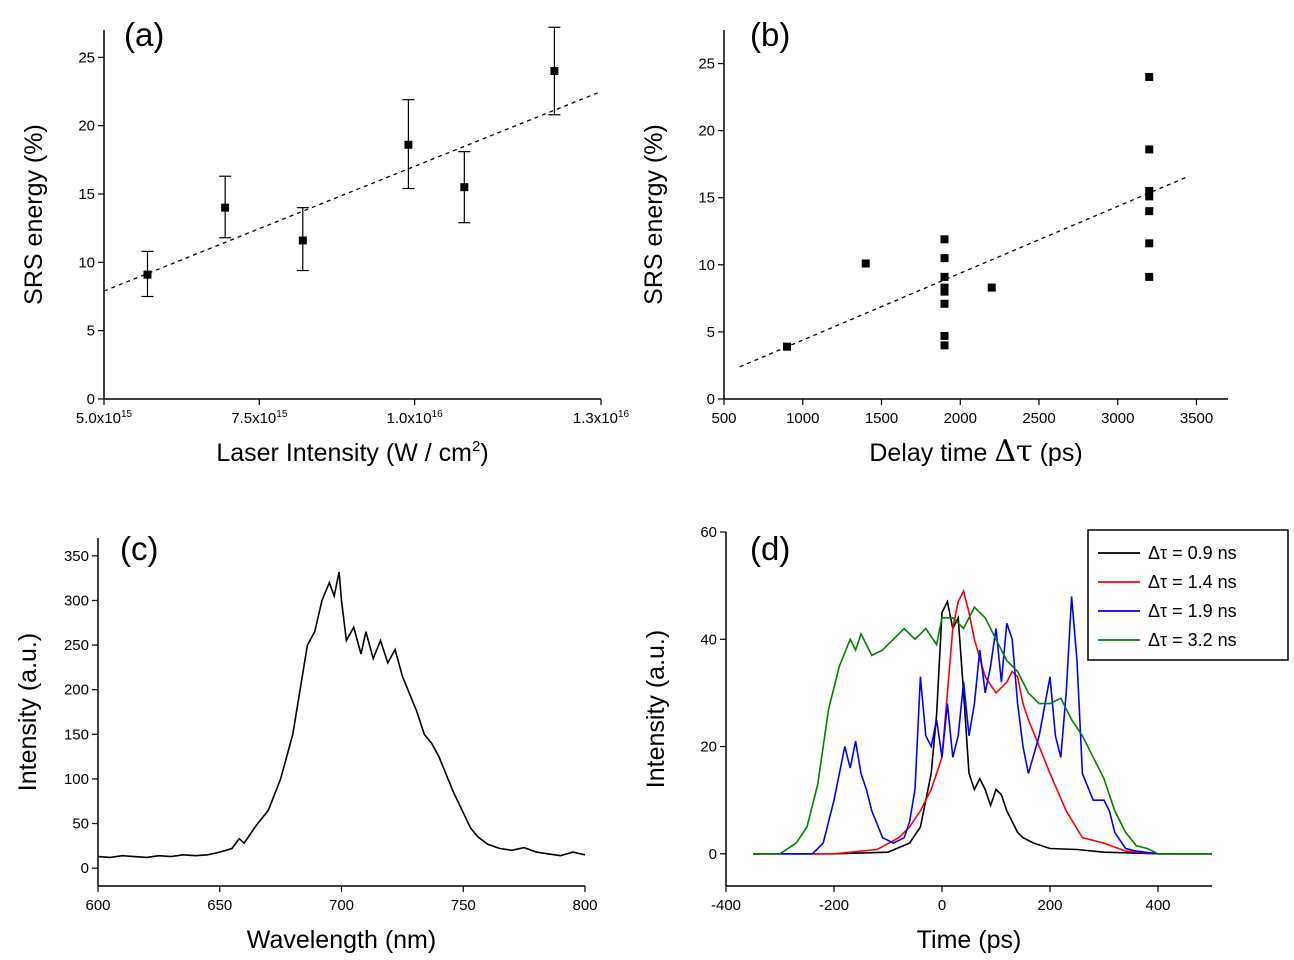 This screenshot has height=960, width=1294. Describe the element at coordinates (1038, 418) in the screenshot. I see `x-tick-label: 2500` at that location.